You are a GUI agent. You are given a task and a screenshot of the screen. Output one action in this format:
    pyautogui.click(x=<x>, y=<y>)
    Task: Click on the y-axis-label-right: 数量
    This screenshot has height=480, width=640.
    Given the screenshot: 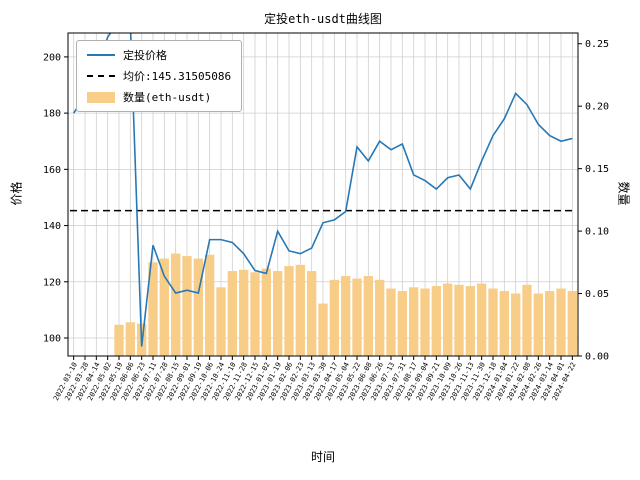 What is the action you would take?
    pyautogui.click(x=623, y=193)
    